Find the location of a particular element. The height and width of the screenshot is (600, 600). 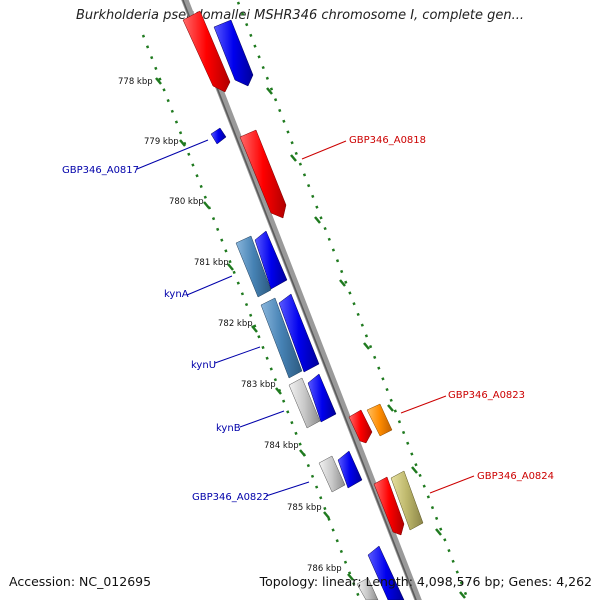

label-a0817: GBP346_A0817 is located at coordinates (100, 170).